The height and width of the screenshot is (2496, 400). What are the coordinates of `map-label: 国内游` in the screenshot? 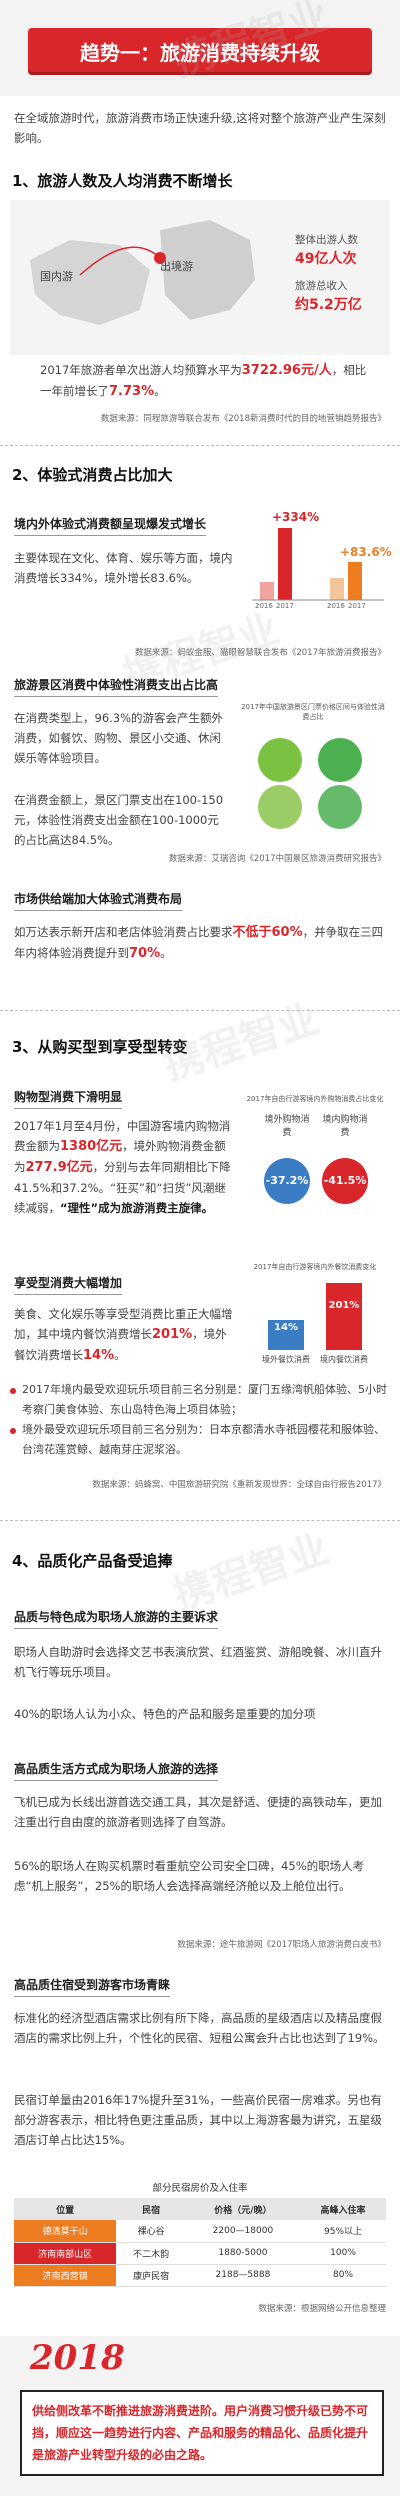 It's located at (56, 276).